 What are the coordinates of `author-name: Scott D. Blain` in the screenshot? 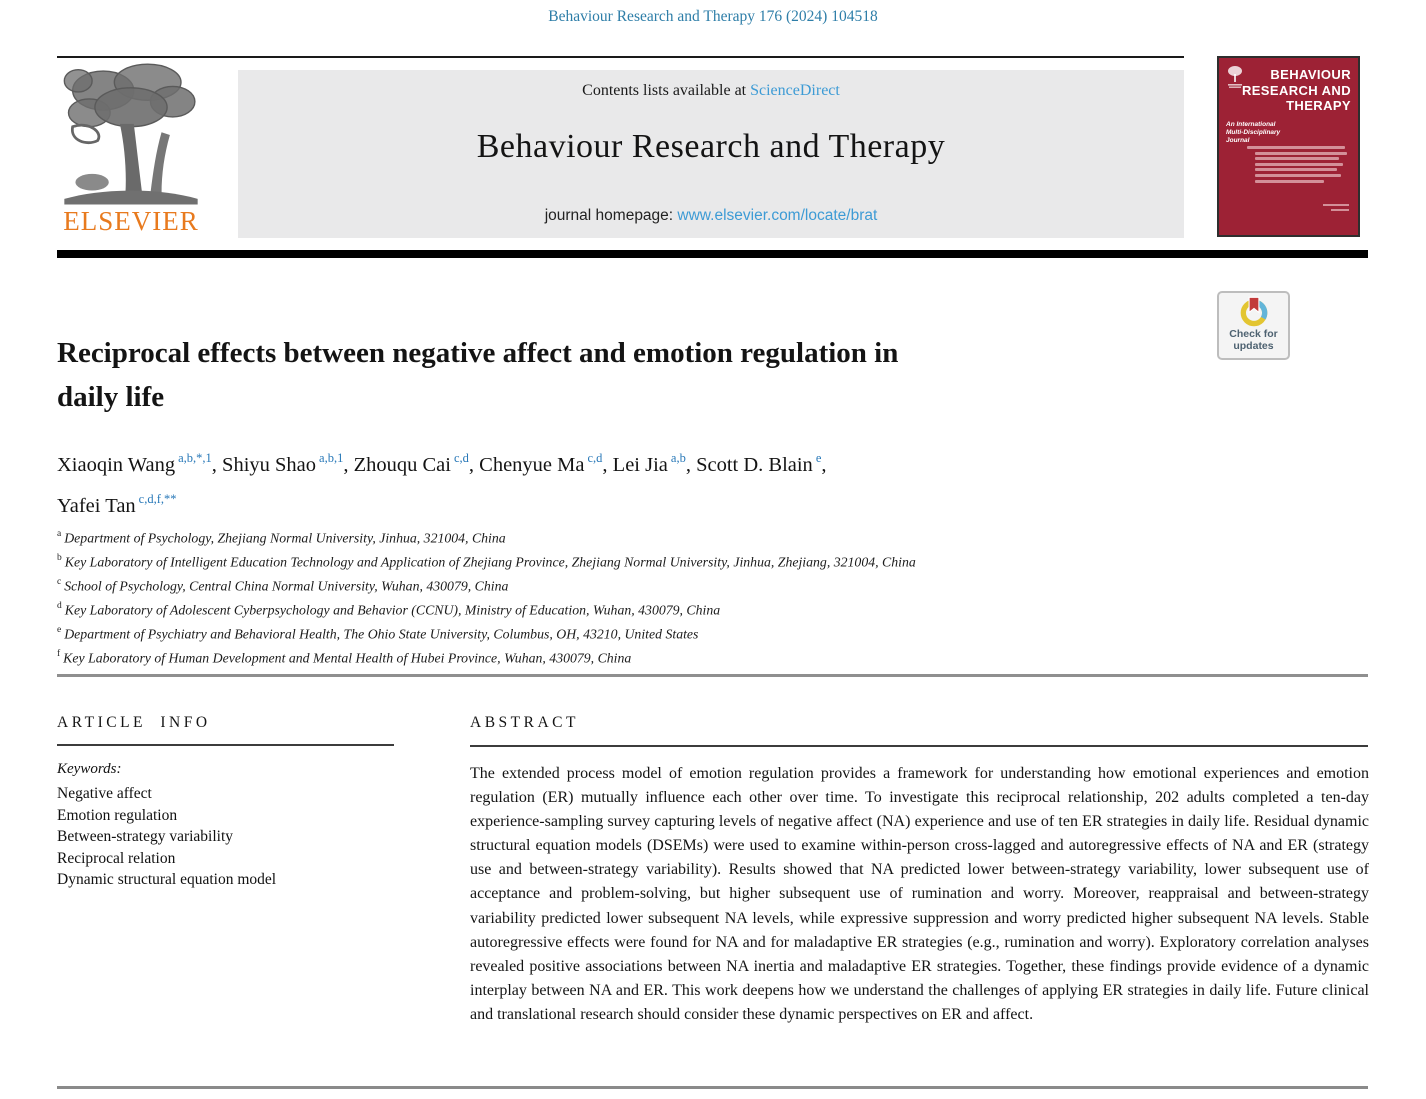 It's located at (754, 464).